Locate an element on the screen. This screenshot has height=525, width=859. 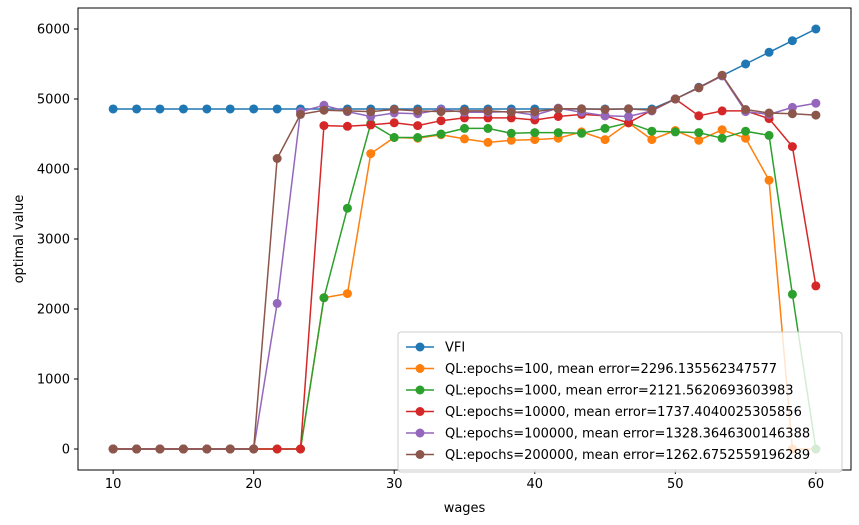
x-tick-label: 20 is located at coordinates (253, 484).